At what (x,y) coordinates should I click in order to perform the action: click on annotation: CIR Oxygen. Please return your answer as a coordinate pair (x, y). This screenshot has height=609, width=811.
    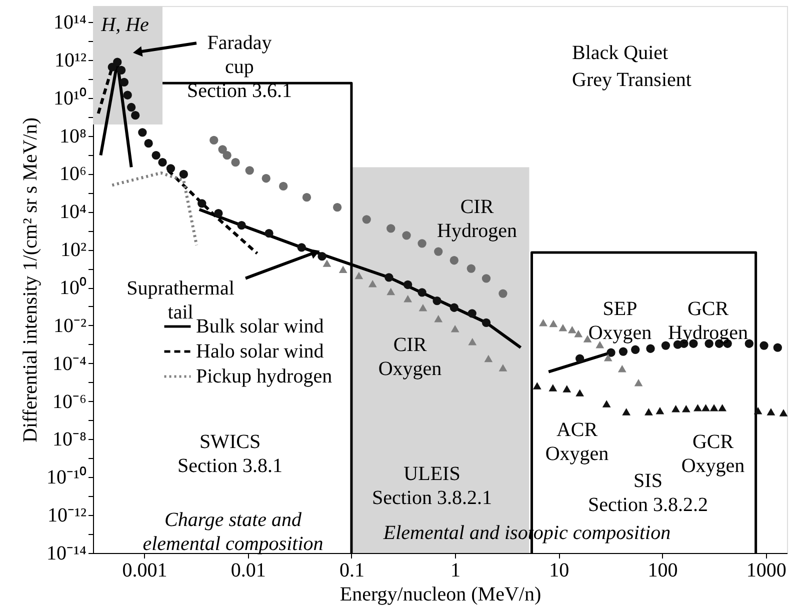
    Looking at the image, I should click on (410, 357).